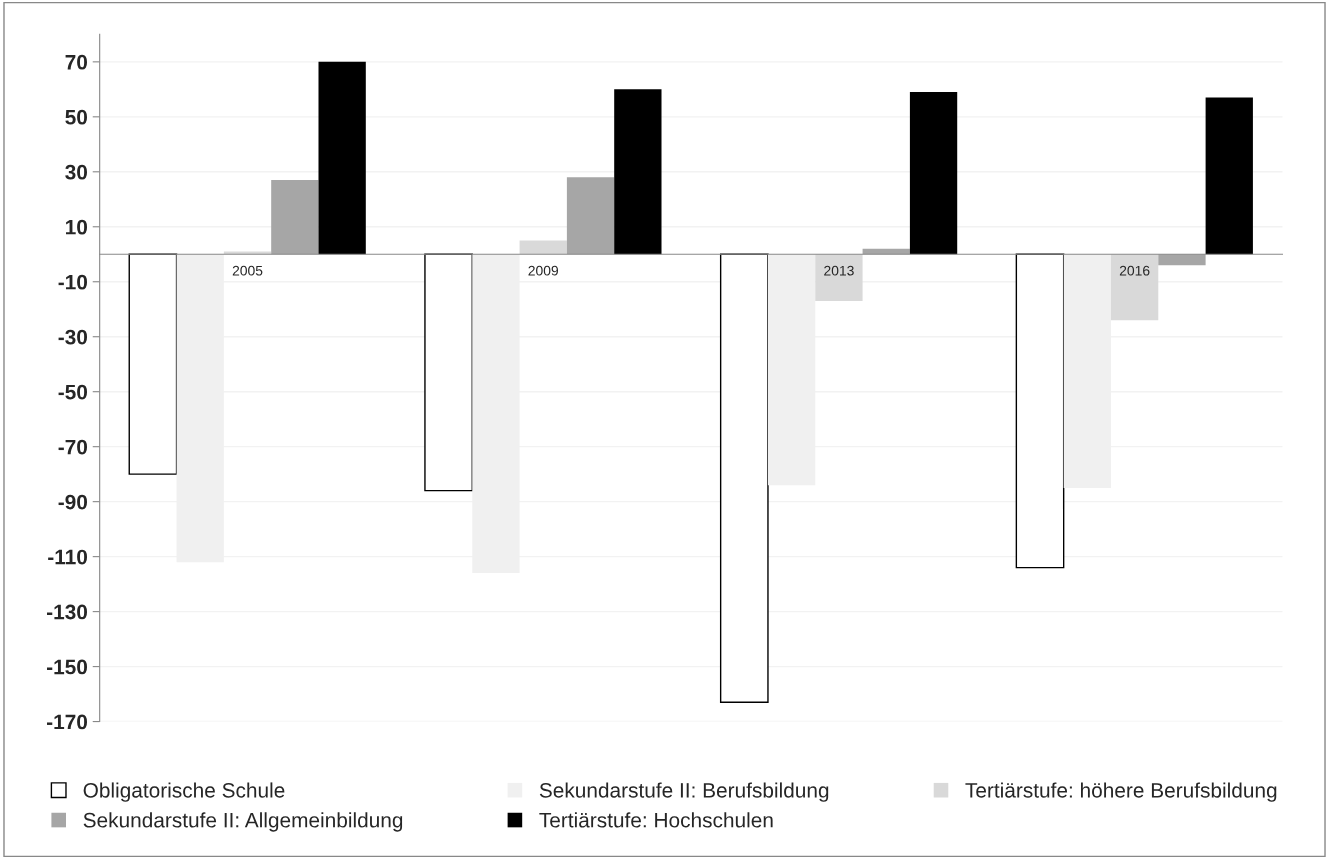  I want to click on y-tick-label: 50, so click(76, 117).